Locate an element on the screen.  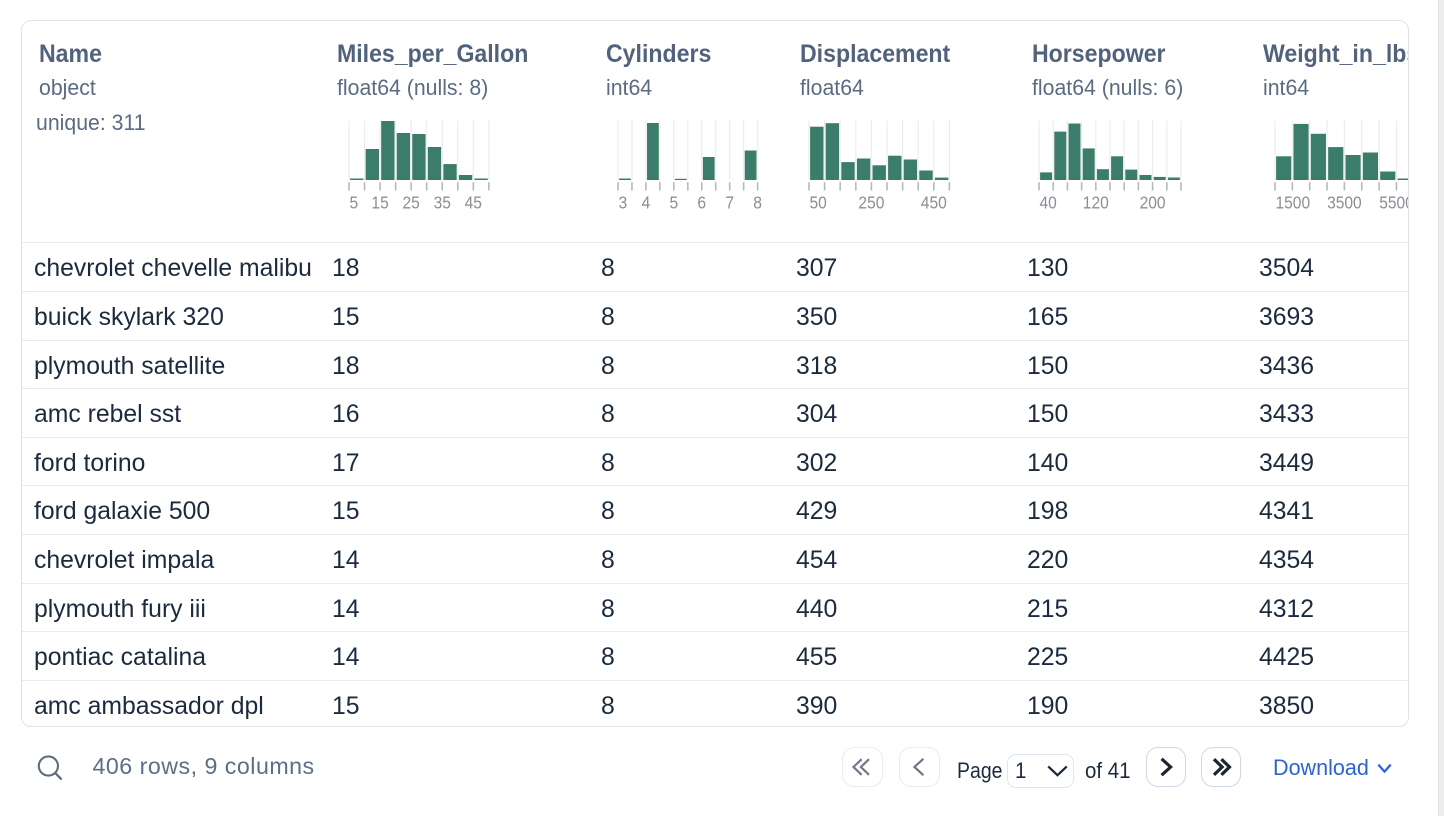
svg-text: 450 is located at coordinates (934, 202).